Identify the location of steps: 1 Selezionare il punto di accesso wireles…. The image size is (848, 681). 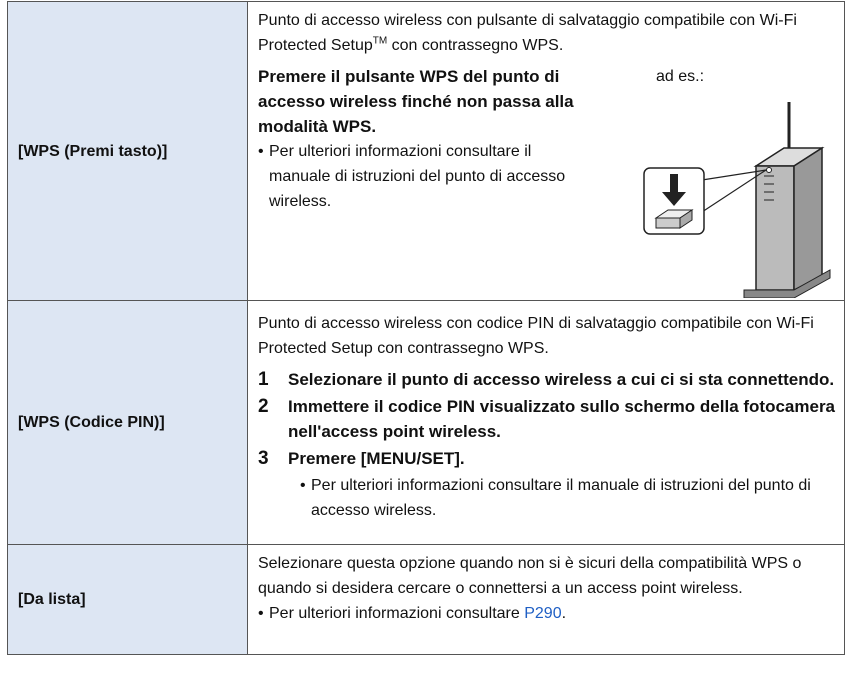
(547, 419).